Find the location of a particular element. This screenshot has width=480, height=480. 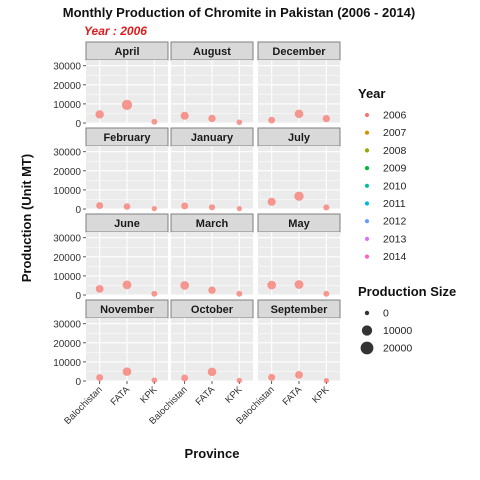

chart-subtitle: Year : 2006 is located at coordinates (115, 31).